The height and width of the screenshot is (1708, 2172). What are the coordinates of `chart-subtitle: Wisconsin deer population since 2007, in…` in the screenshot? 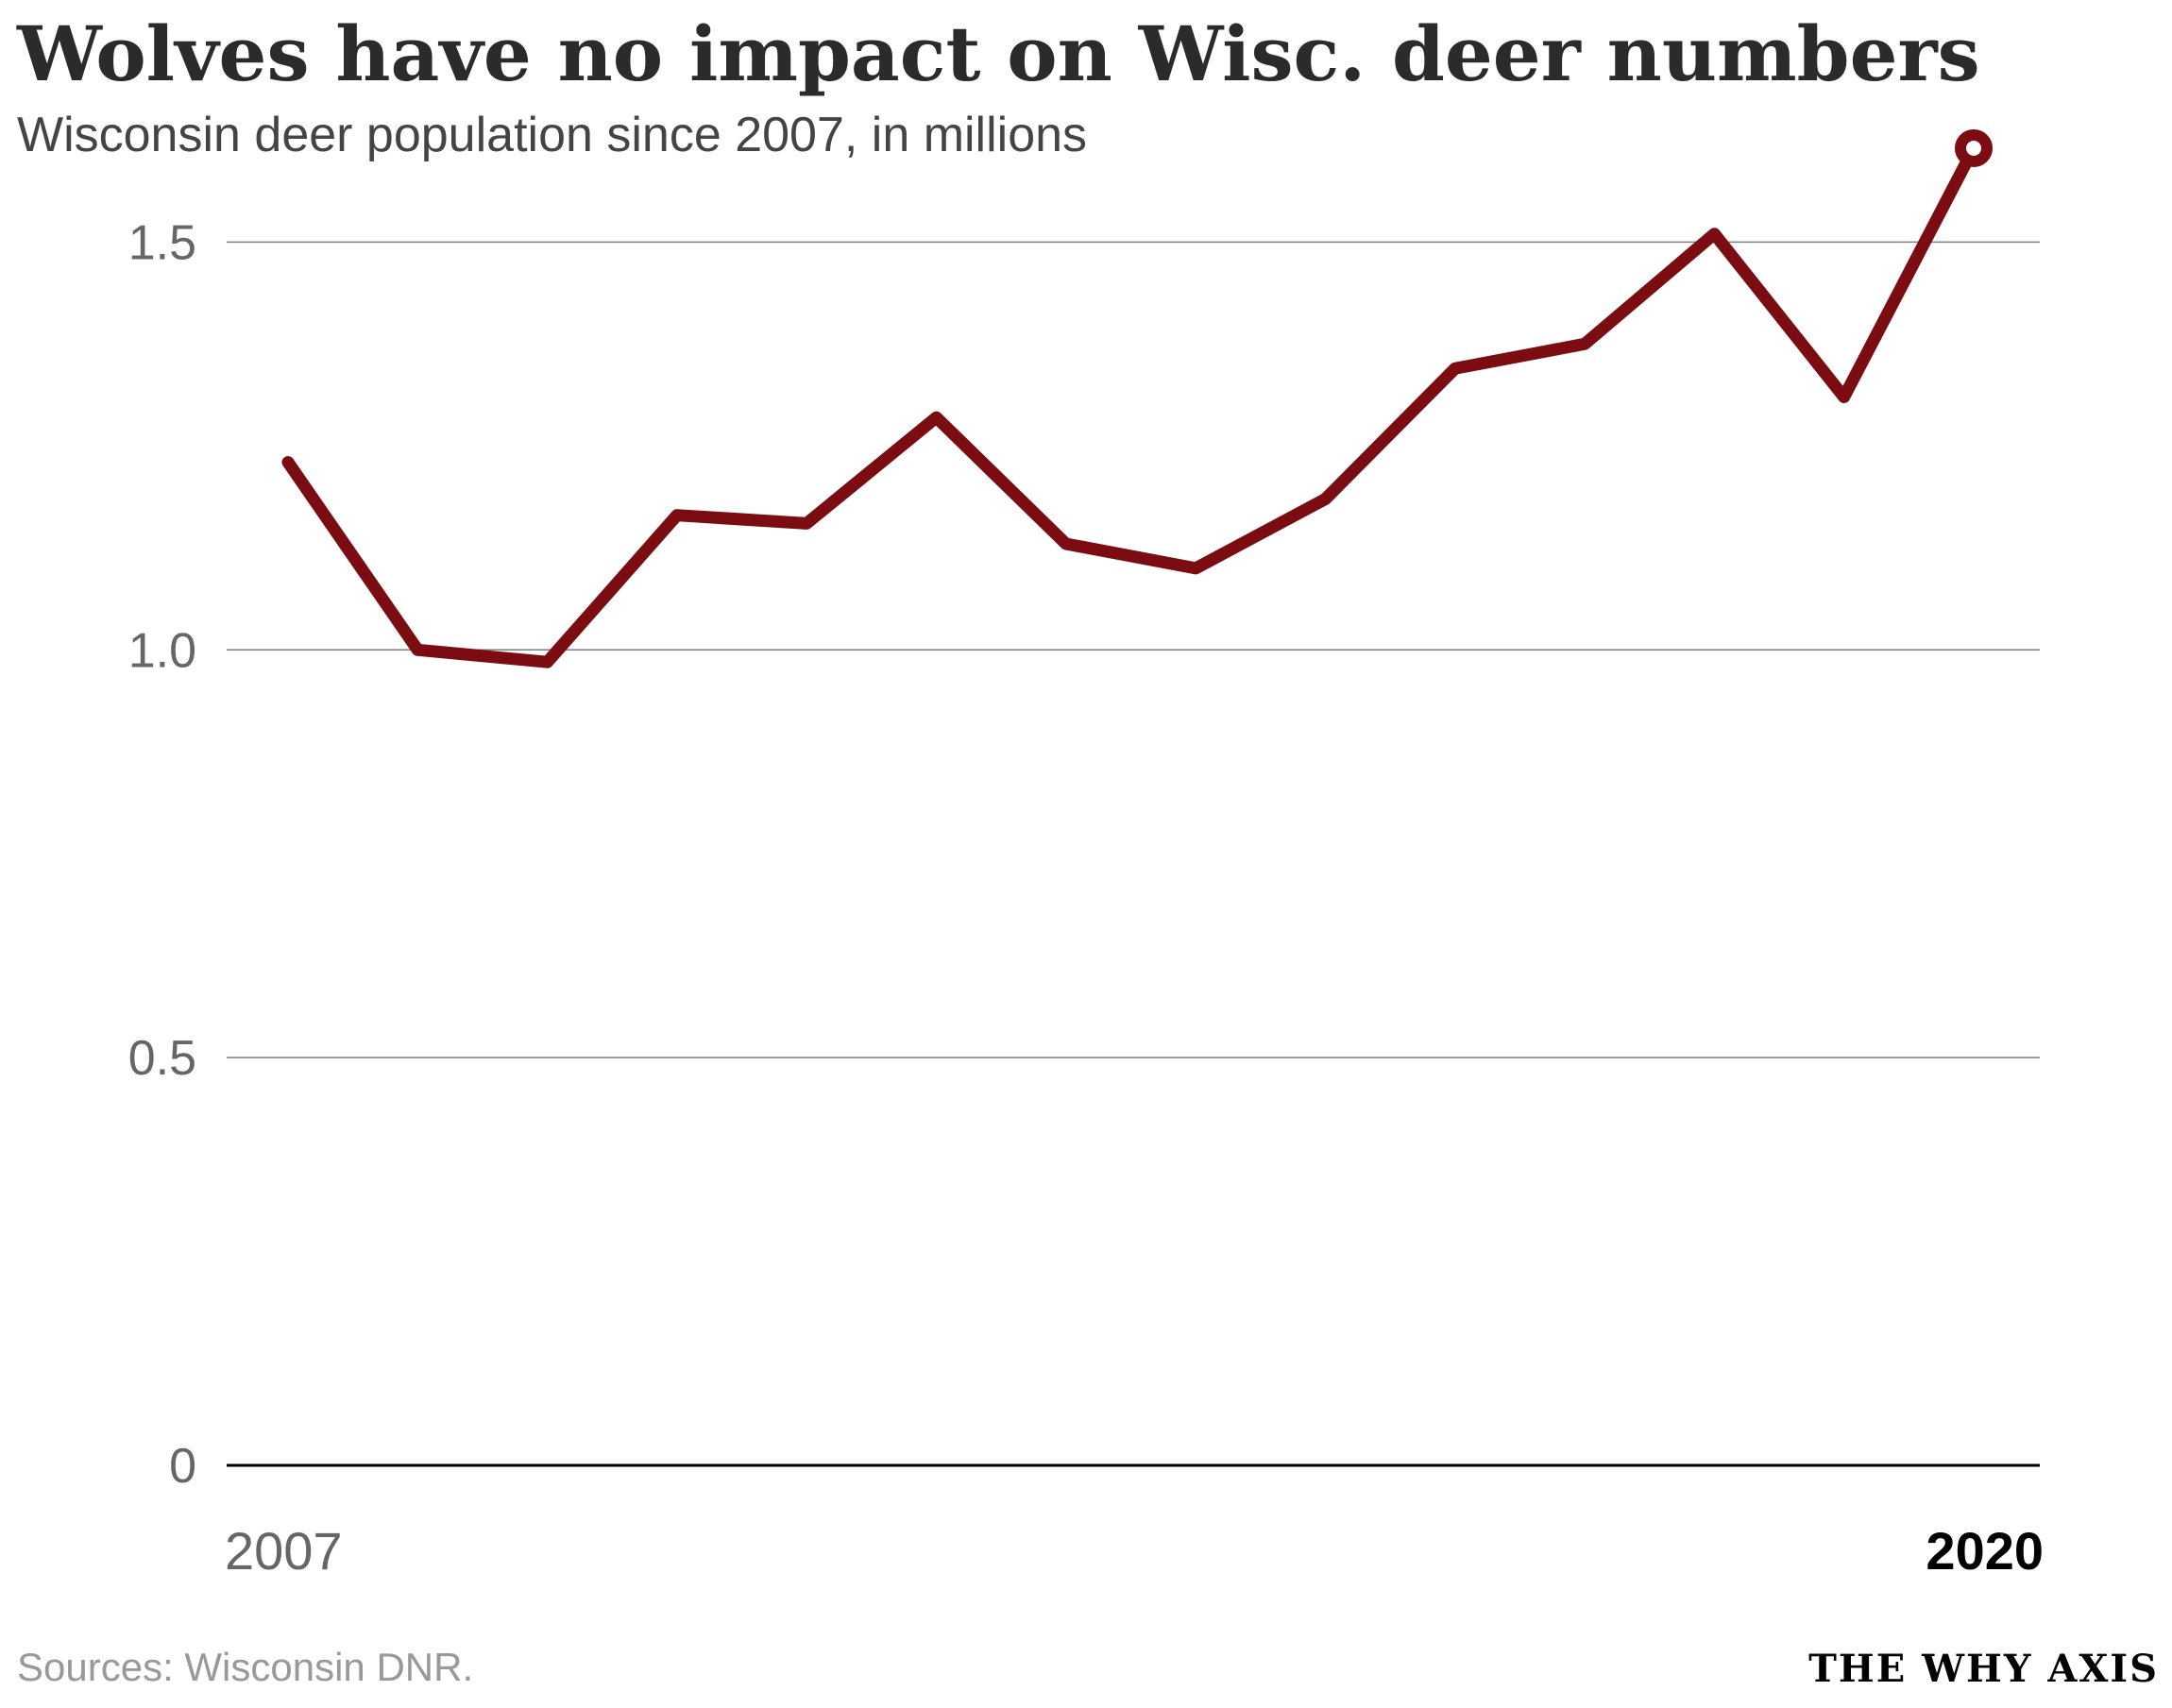 It's located at (553, 135).